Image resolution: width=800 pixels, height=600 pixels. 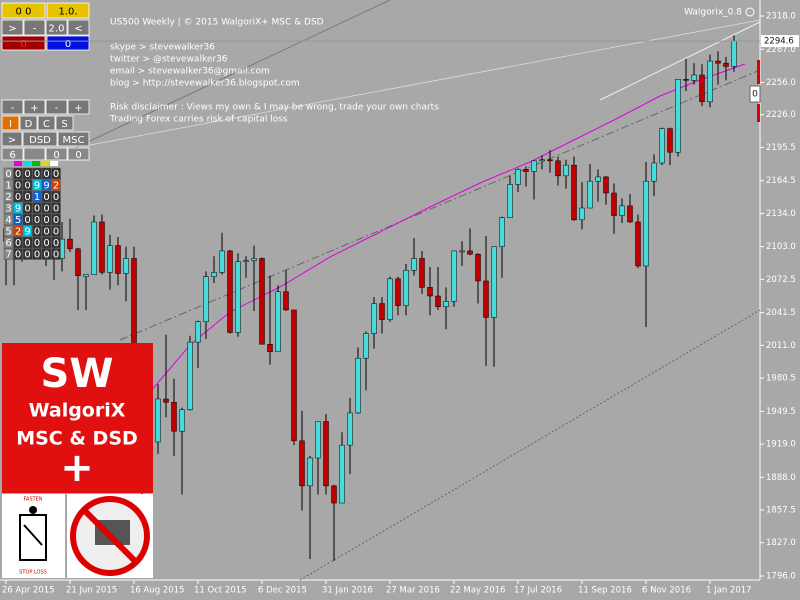 What do you see at coordinates (477, 591) in the screenshot?
I see `x-tick-label: 22 May 2016` at bounding box center [477, 591].